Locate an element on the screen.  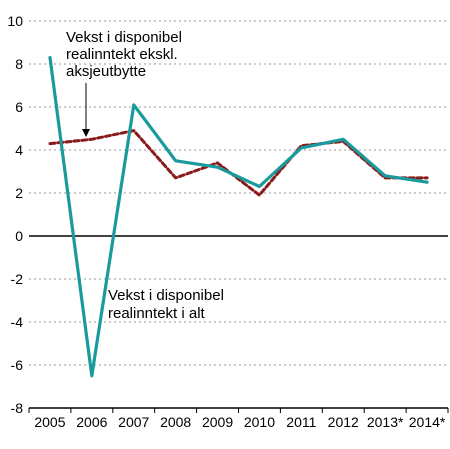
x-tick-label: 2012 is located at coordinates (343, 422).